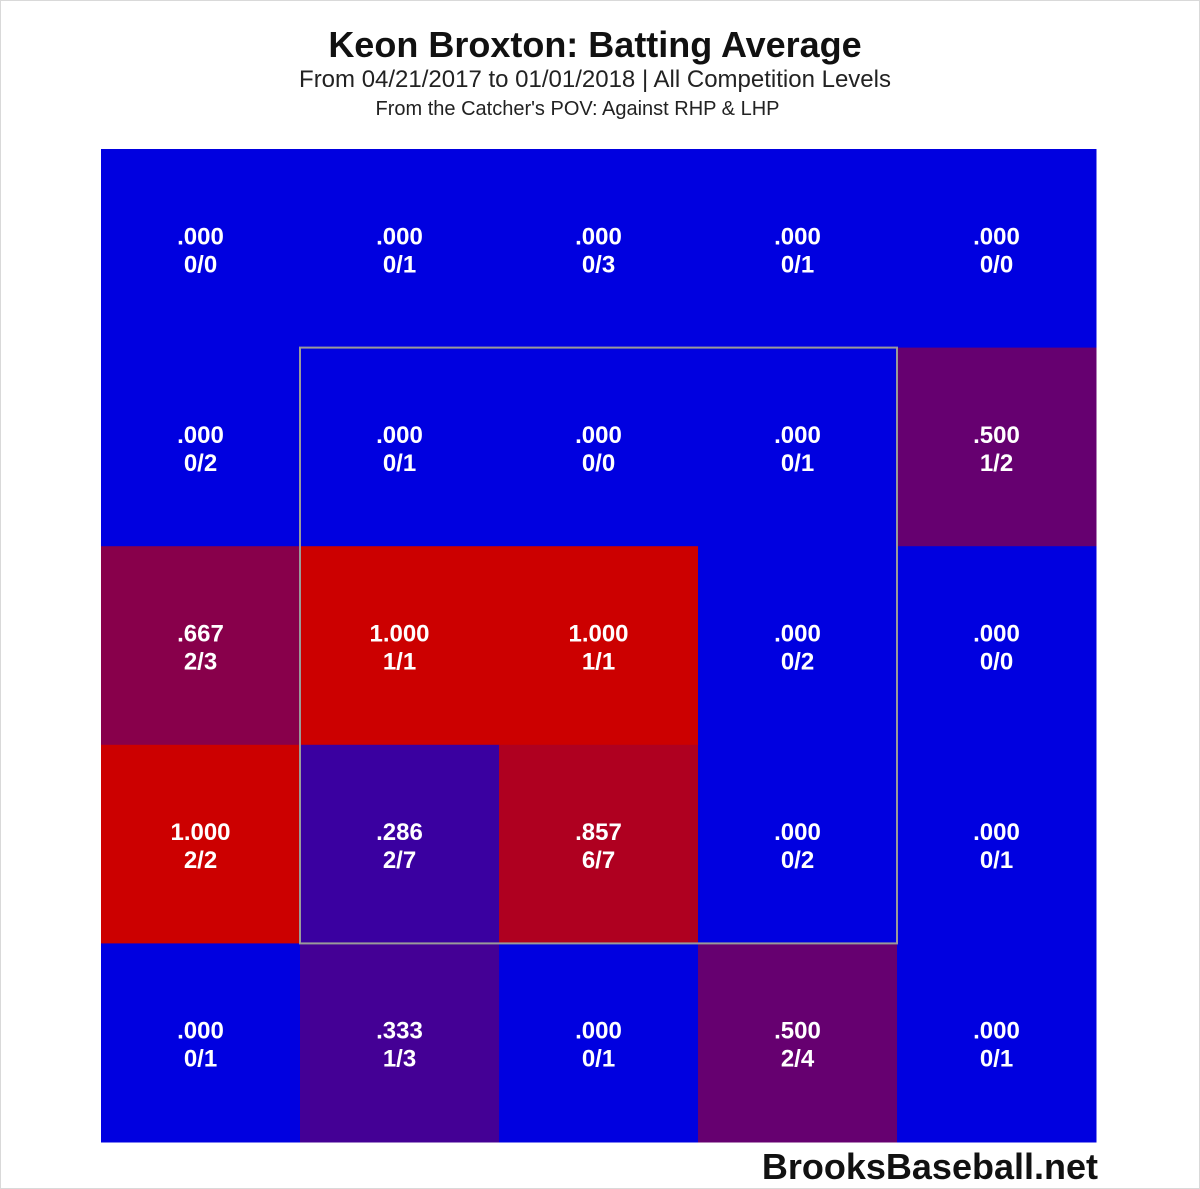  What do you see at coordinates (399, 832) in the screenshot?
I see `zone-avg-label: .286` at bounding box center [399, 832].